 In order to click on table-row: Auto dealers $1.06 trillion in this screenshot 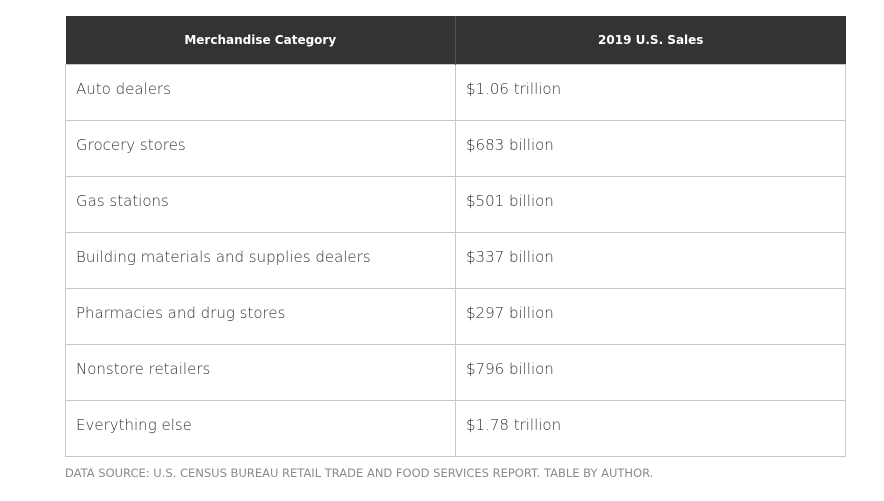, I will do `click(455, 92)`.